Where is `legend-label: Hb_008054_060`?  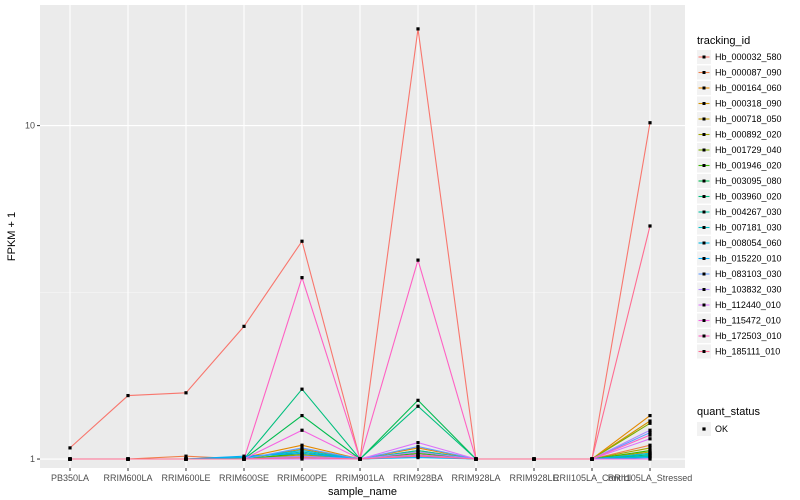 legend-label: Hb_008054_060 is located at coordinates (748, 243).